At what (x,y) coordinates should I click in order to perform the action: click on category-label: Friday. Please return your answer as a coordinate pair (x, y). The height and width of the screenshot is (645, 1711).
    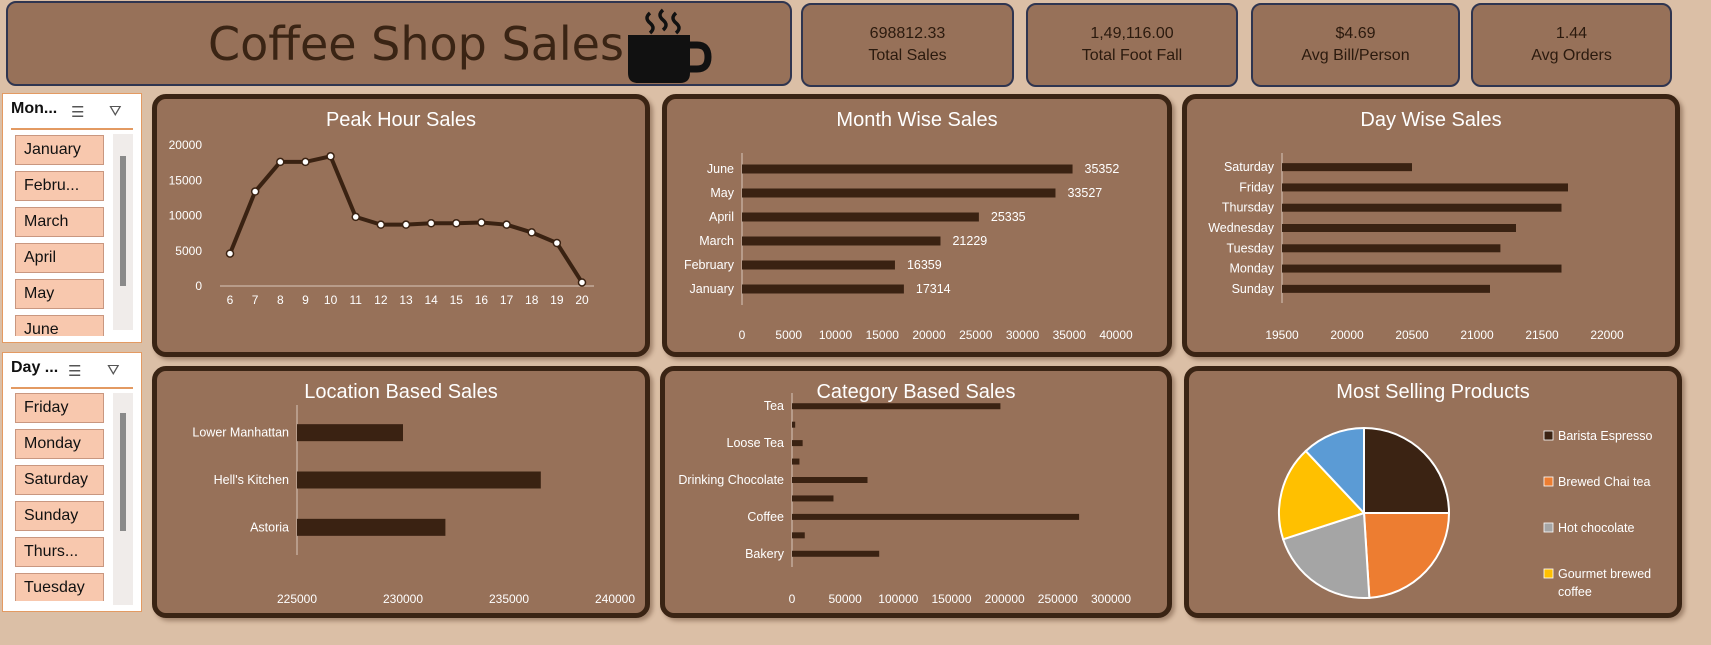
    Looking at the image, I should click on (1256, 187).